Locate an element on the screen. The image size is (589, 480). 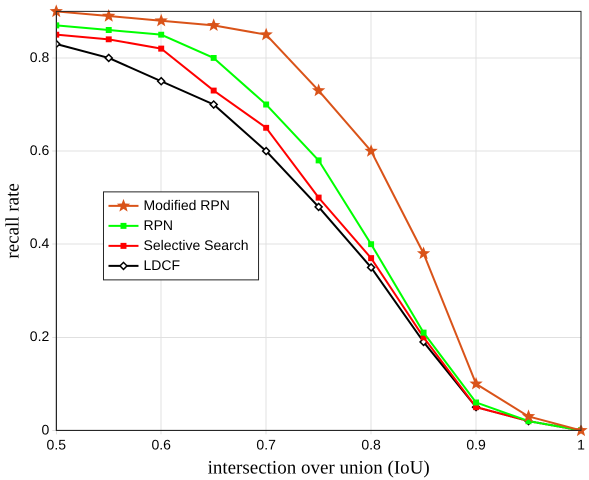
x-tick-label: 0.7 is located at coordinates (266, 444).